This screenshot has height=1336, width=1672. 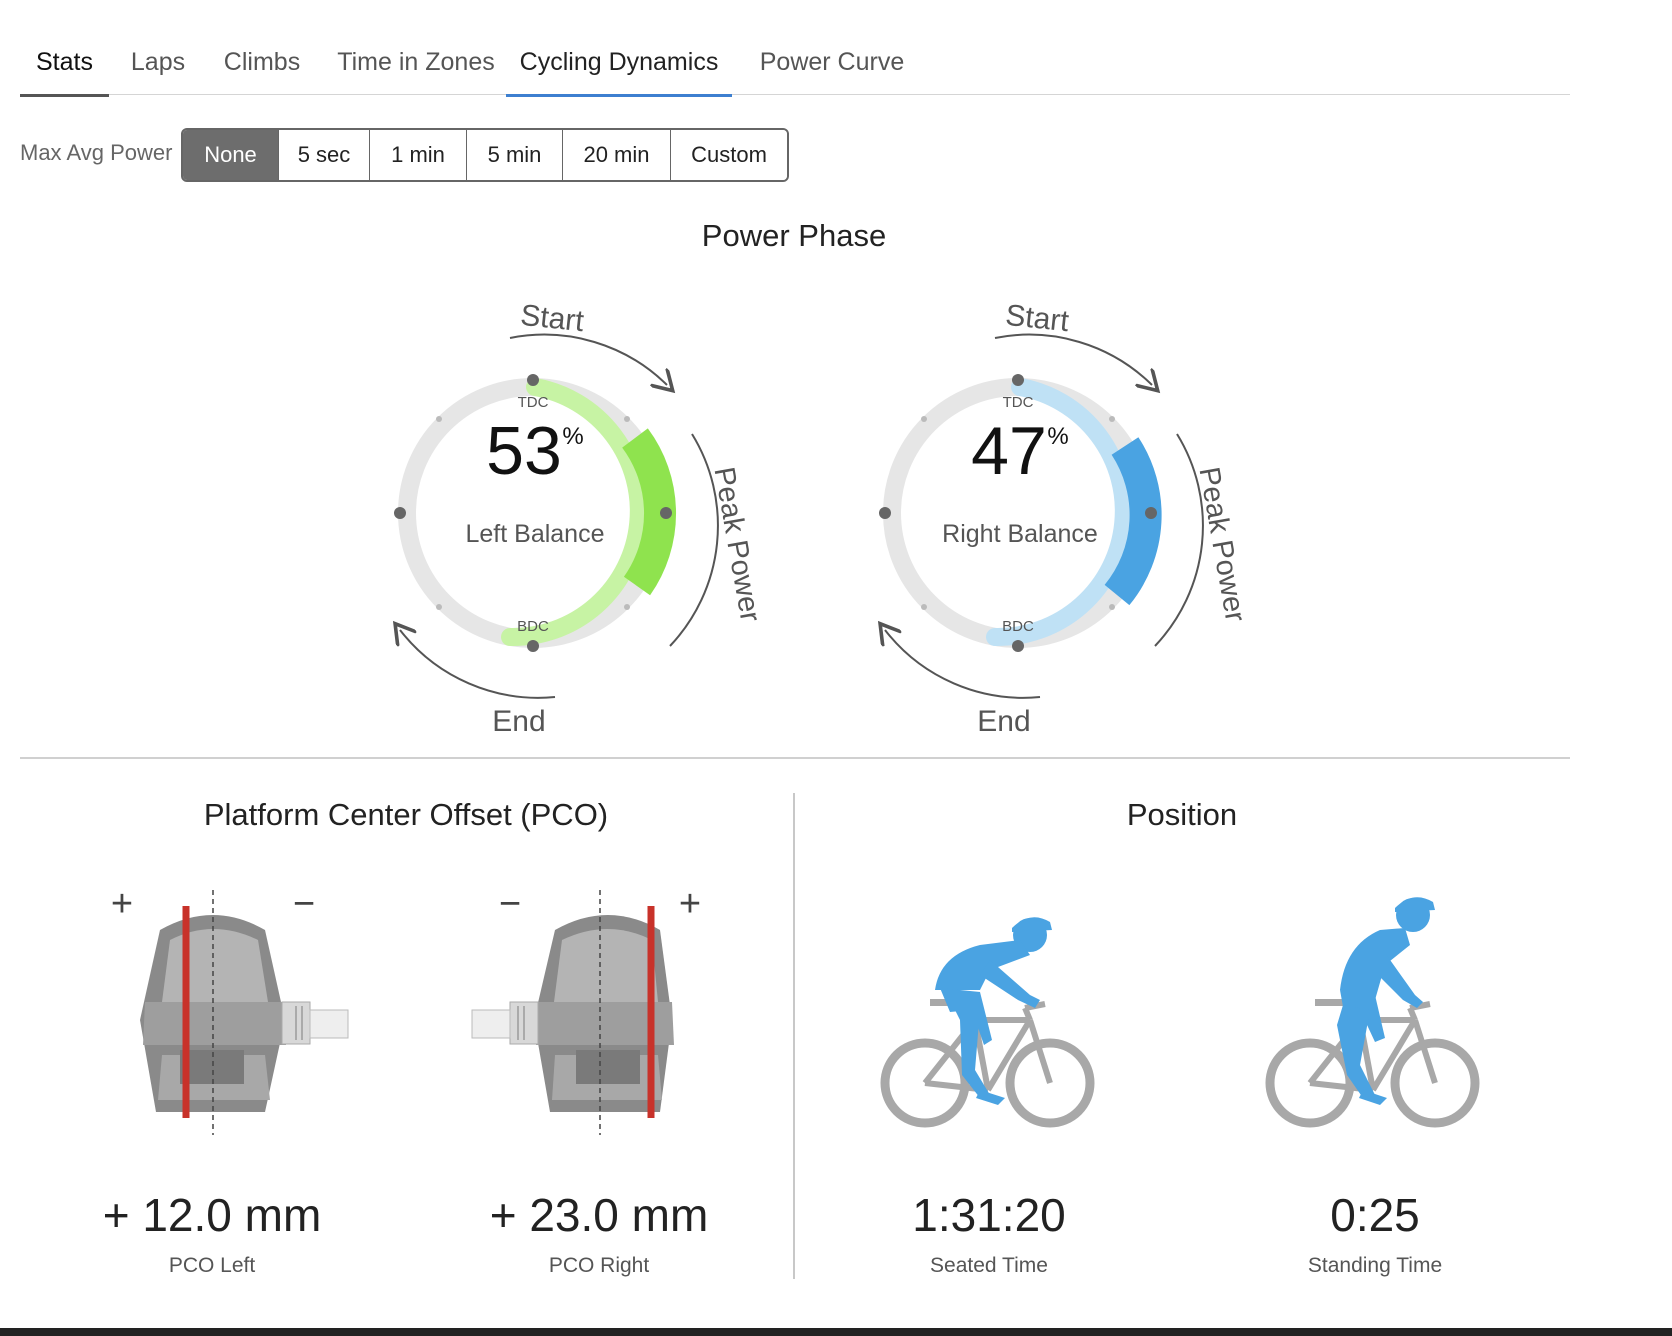 I want to click on tab-laps: Laps, so click(x=158, y=62).